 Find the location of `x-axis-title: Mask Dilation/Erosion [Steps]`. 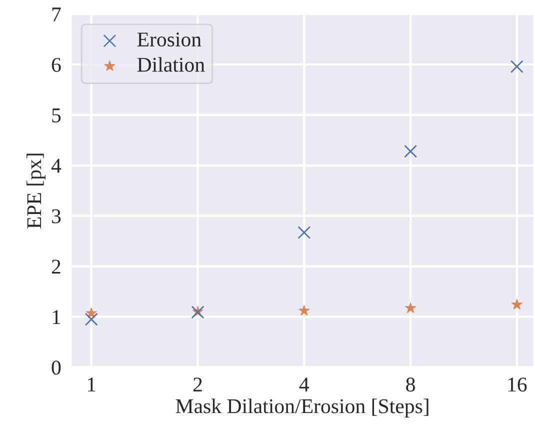

x-axis-title: Mask Dilation/Erosion [Steps] is located at coordinates (302, 408).